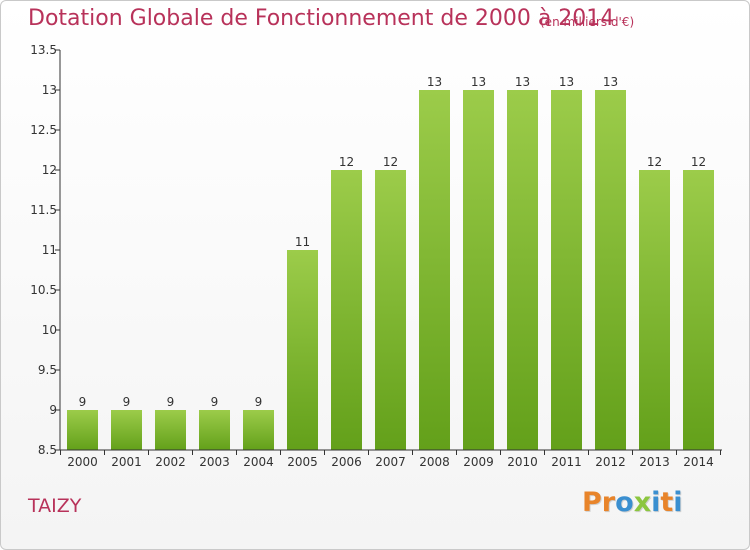 The height and width of the screenshot is (550, 750). What do you see at coordinates (667, 502) in the screenshot?
I see `brand-letter: t` at bounding box center [667, 502].